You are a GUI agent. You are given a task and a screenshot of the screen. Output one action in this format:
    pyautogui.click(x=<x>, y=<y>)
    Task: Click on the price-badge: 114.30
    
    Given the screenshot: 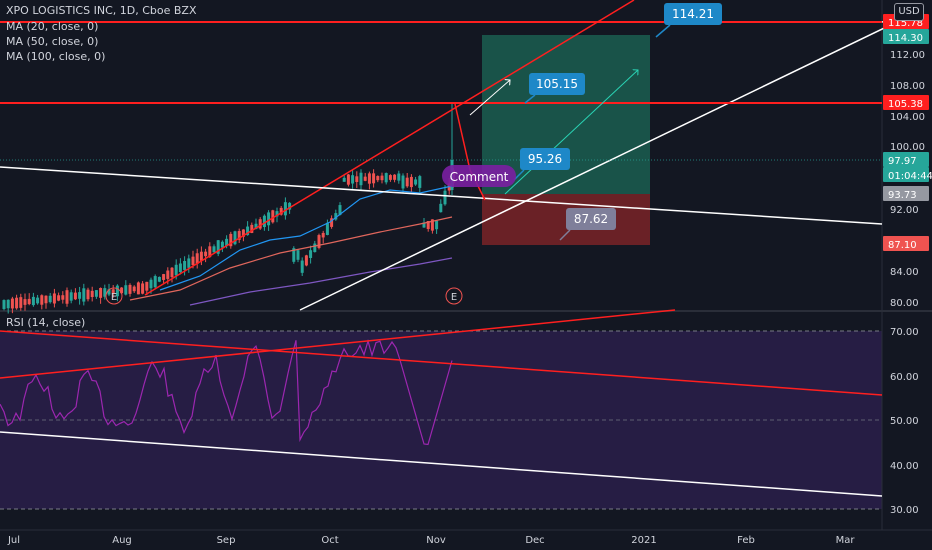 What is the action you would take?
    pyautogui.click(x=906, y=36)
    